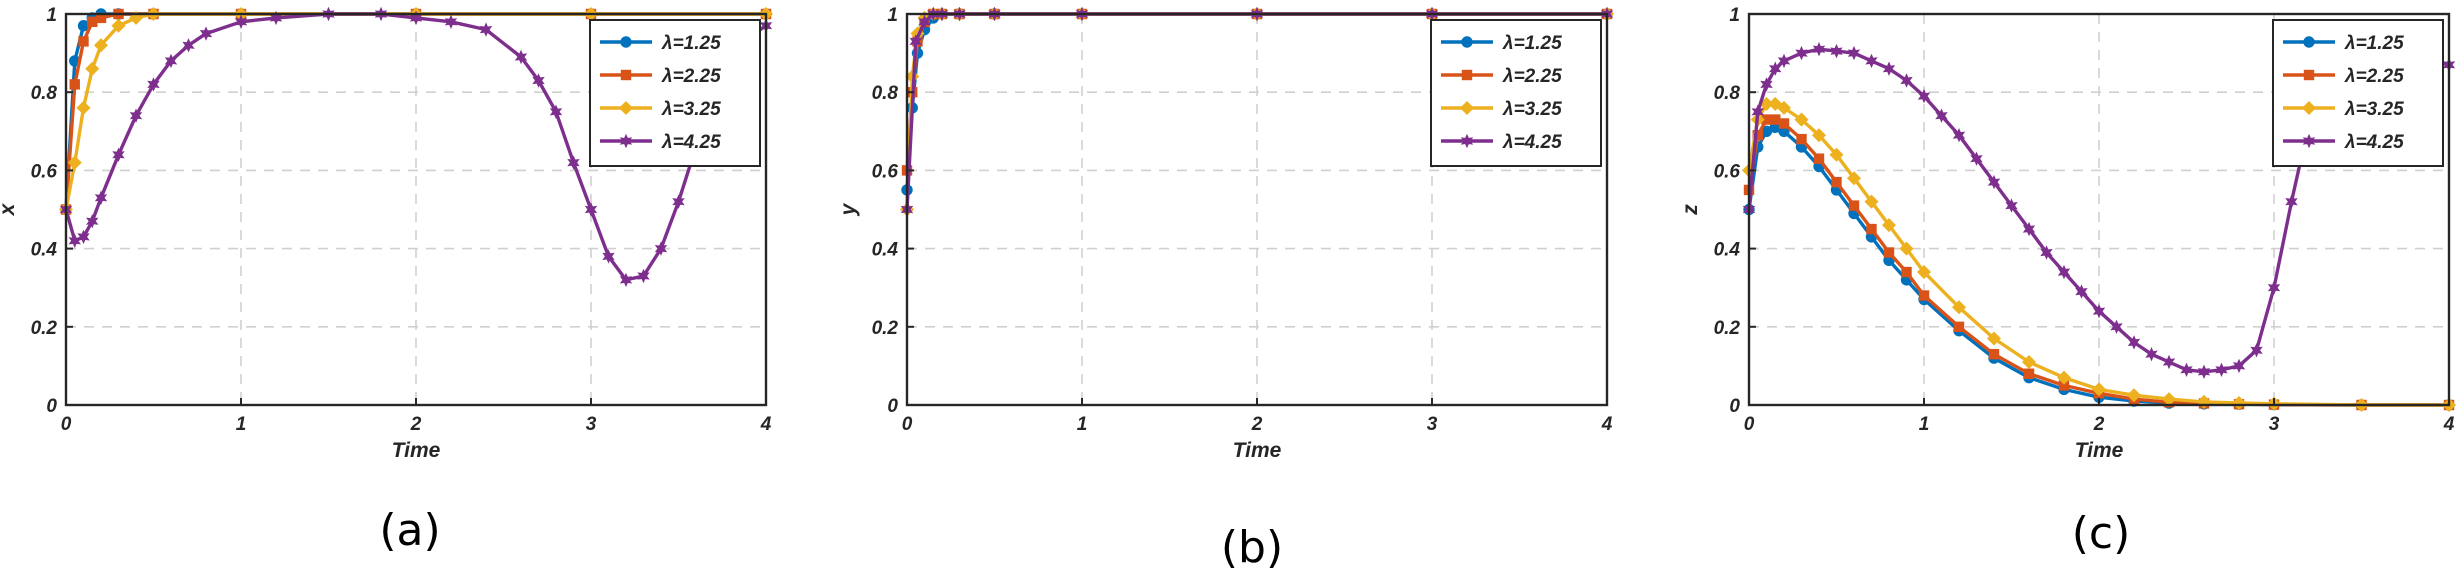 This screenshot has height=584, width=2460. What do you see at coordinates (691, 43) in the screenshot?
I see `legend-label: λ=1.25` at bounding box center [691, 43].